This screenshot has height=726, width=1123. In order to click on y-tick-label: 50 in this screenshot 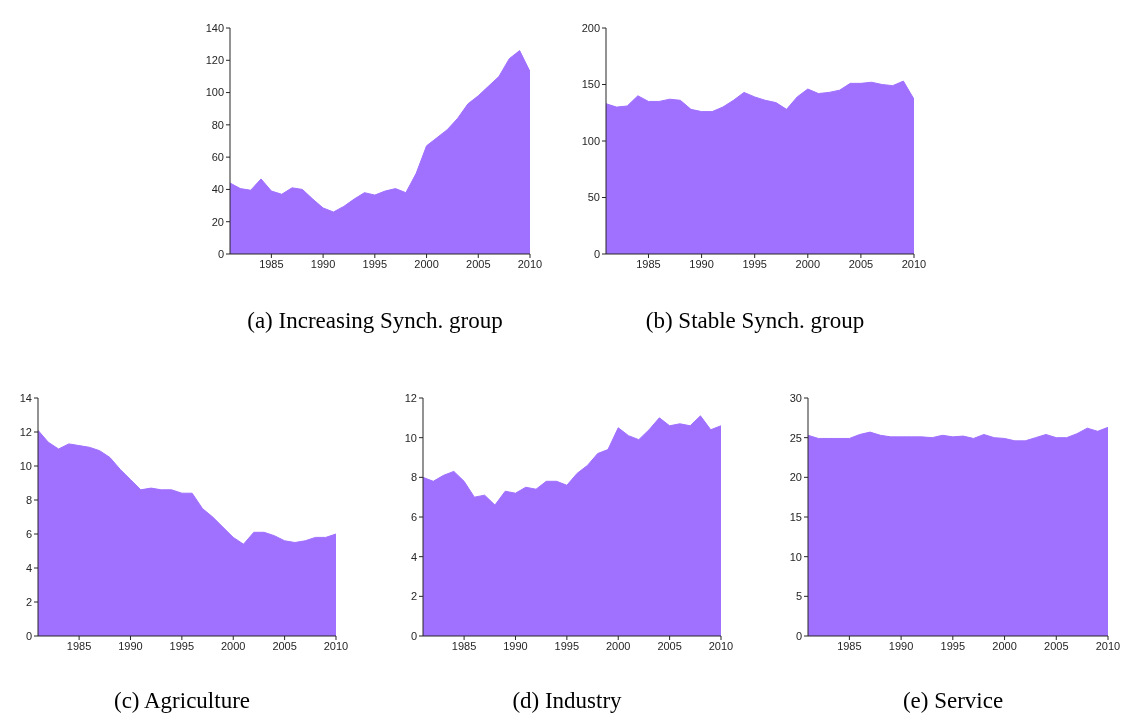, I will do `click(593, 197)`.